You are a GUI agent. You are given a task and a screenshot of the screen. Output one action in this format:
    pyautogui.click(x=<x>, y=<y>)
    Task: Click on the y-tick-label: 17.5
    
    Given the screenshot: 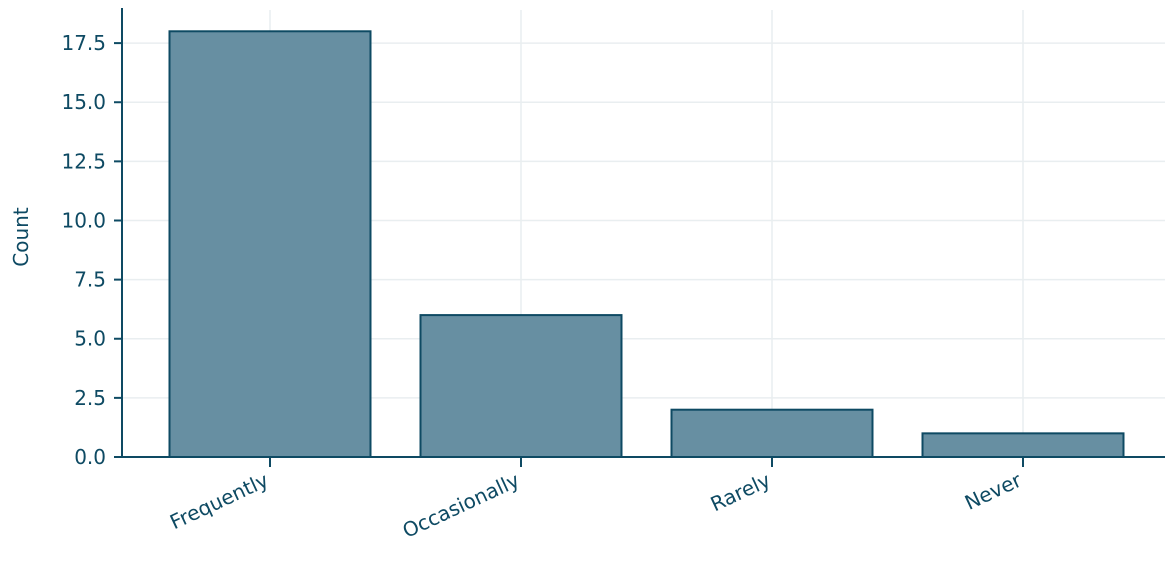 What is the action you would take?
    pyautogui.click(x=83, y=43)
    